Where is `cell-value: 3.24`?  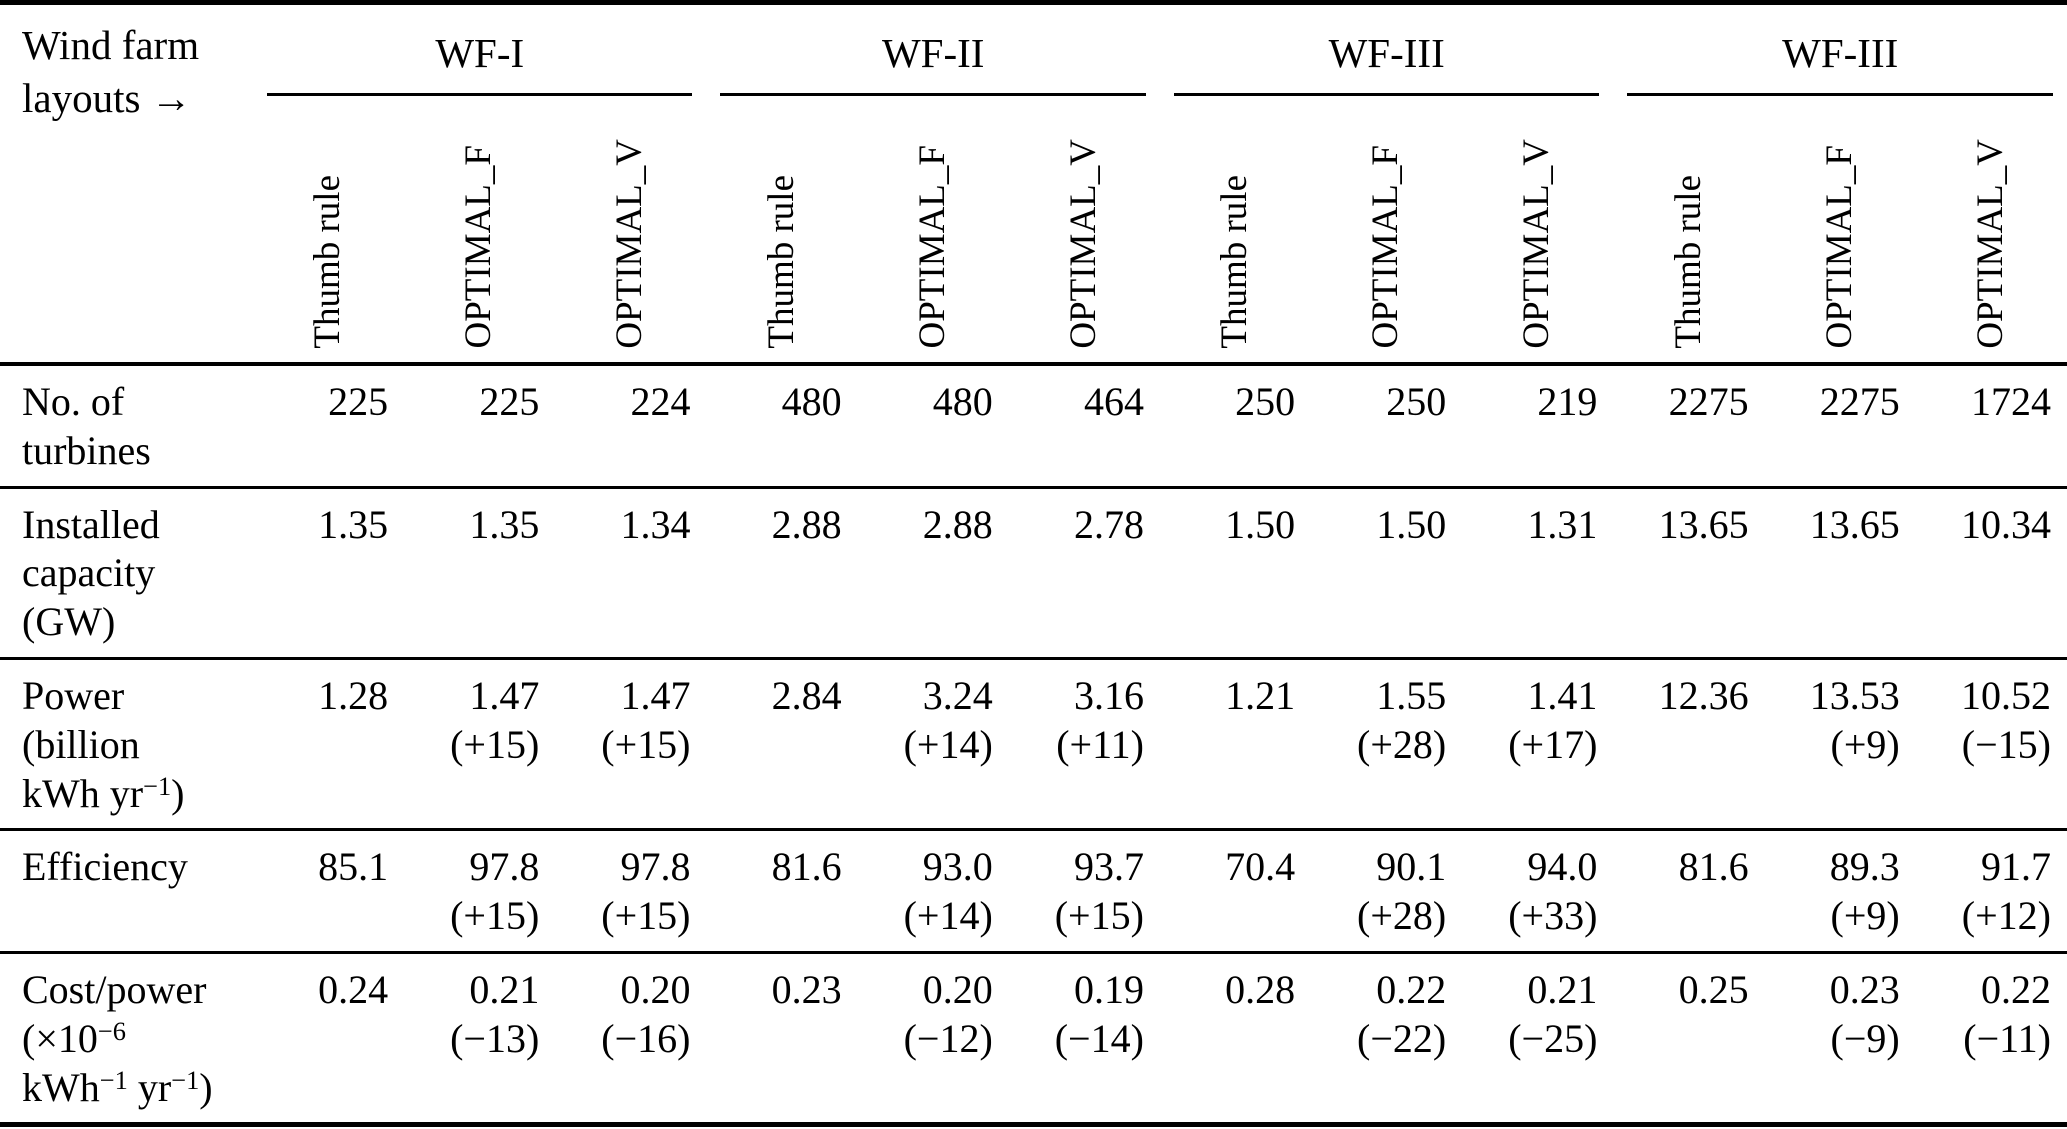
cell-value: 3.24 is located at coordinates (957, 695).